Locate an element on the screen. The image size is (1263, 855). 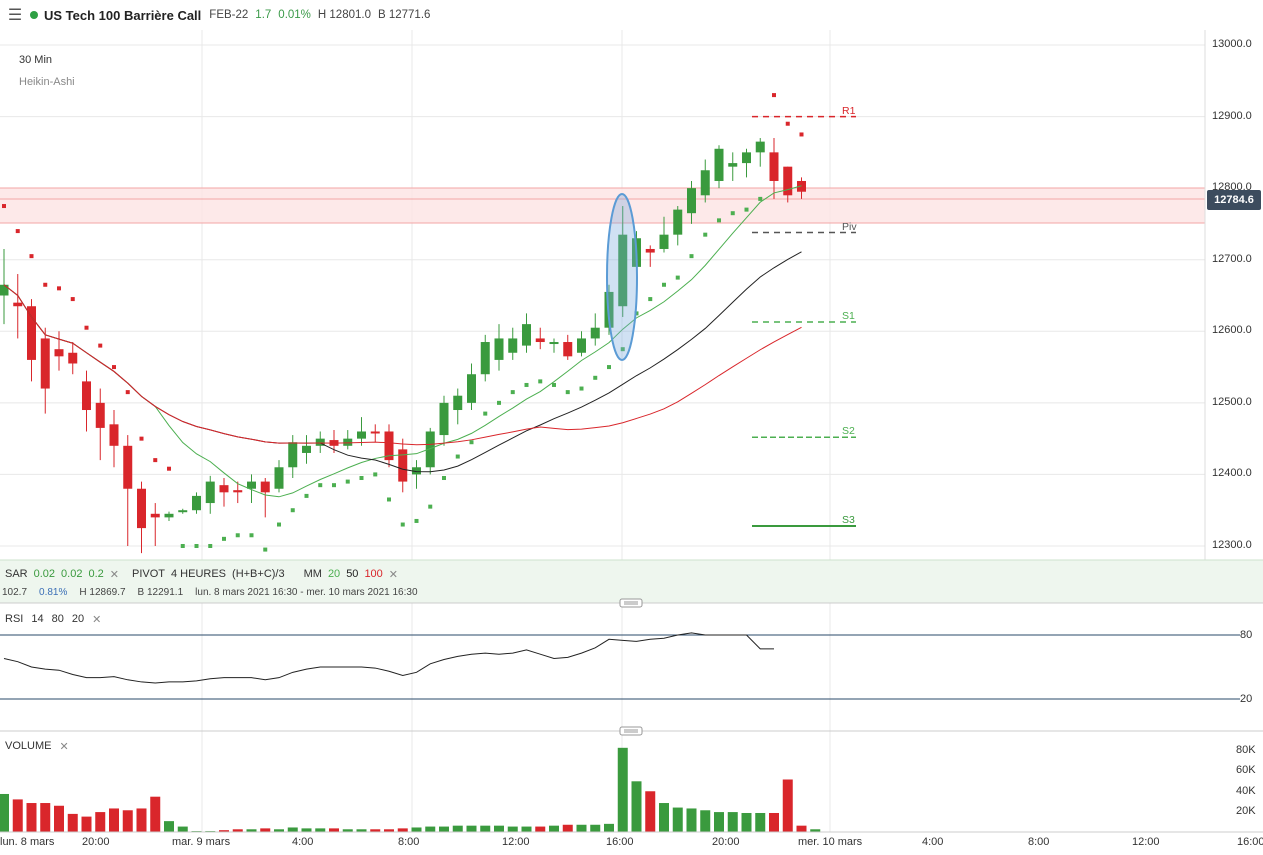
change-value: 1.7 is located at coordinates (263, 15).